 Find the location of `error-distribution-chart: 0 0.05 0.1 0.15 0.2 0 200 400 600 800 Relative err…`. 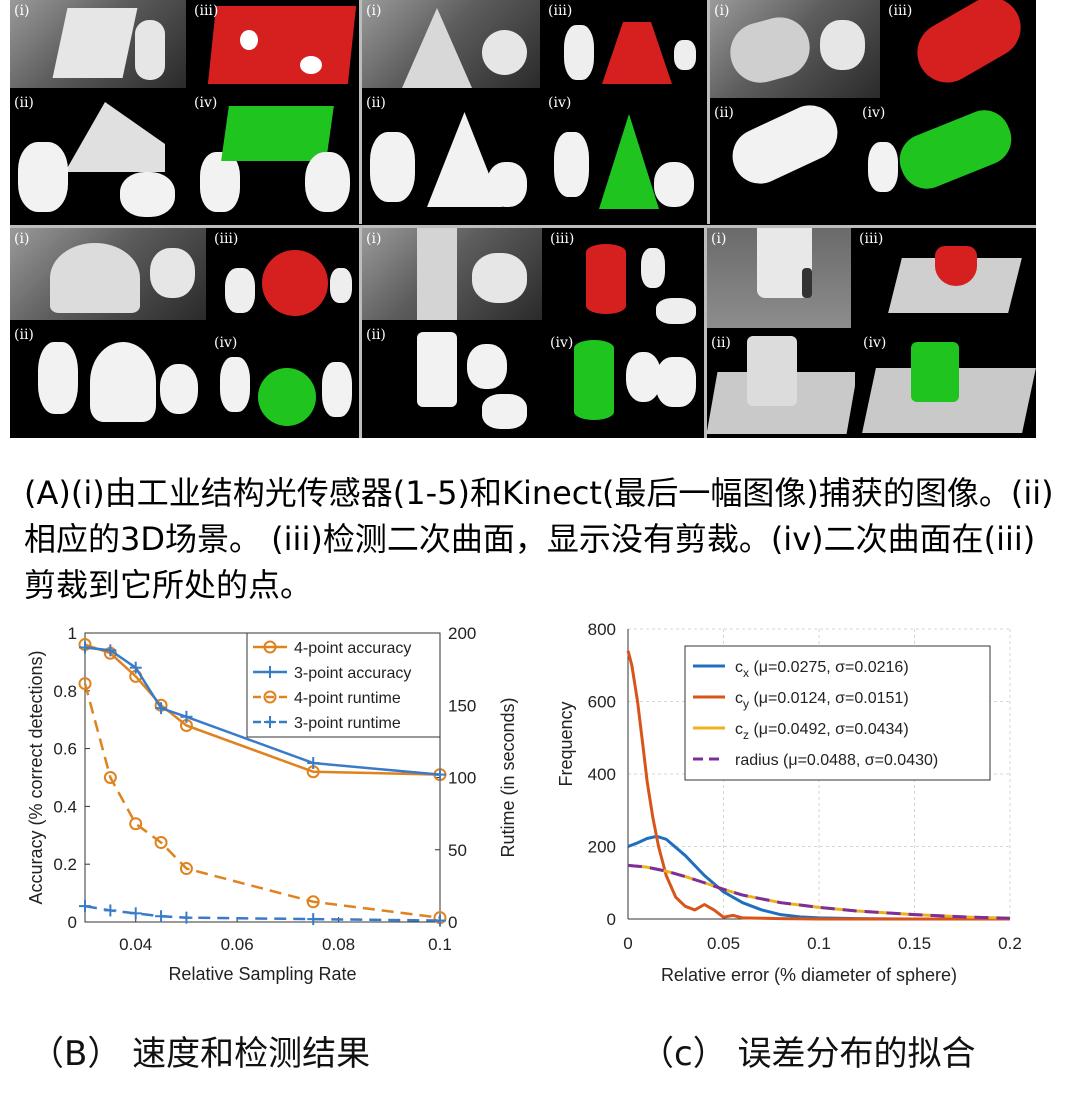

error-distribution-chart: 0 0.05 0.1 0.15 0.2 0 200 400 600 800 Relative err… is located at coordinates (789, 802).